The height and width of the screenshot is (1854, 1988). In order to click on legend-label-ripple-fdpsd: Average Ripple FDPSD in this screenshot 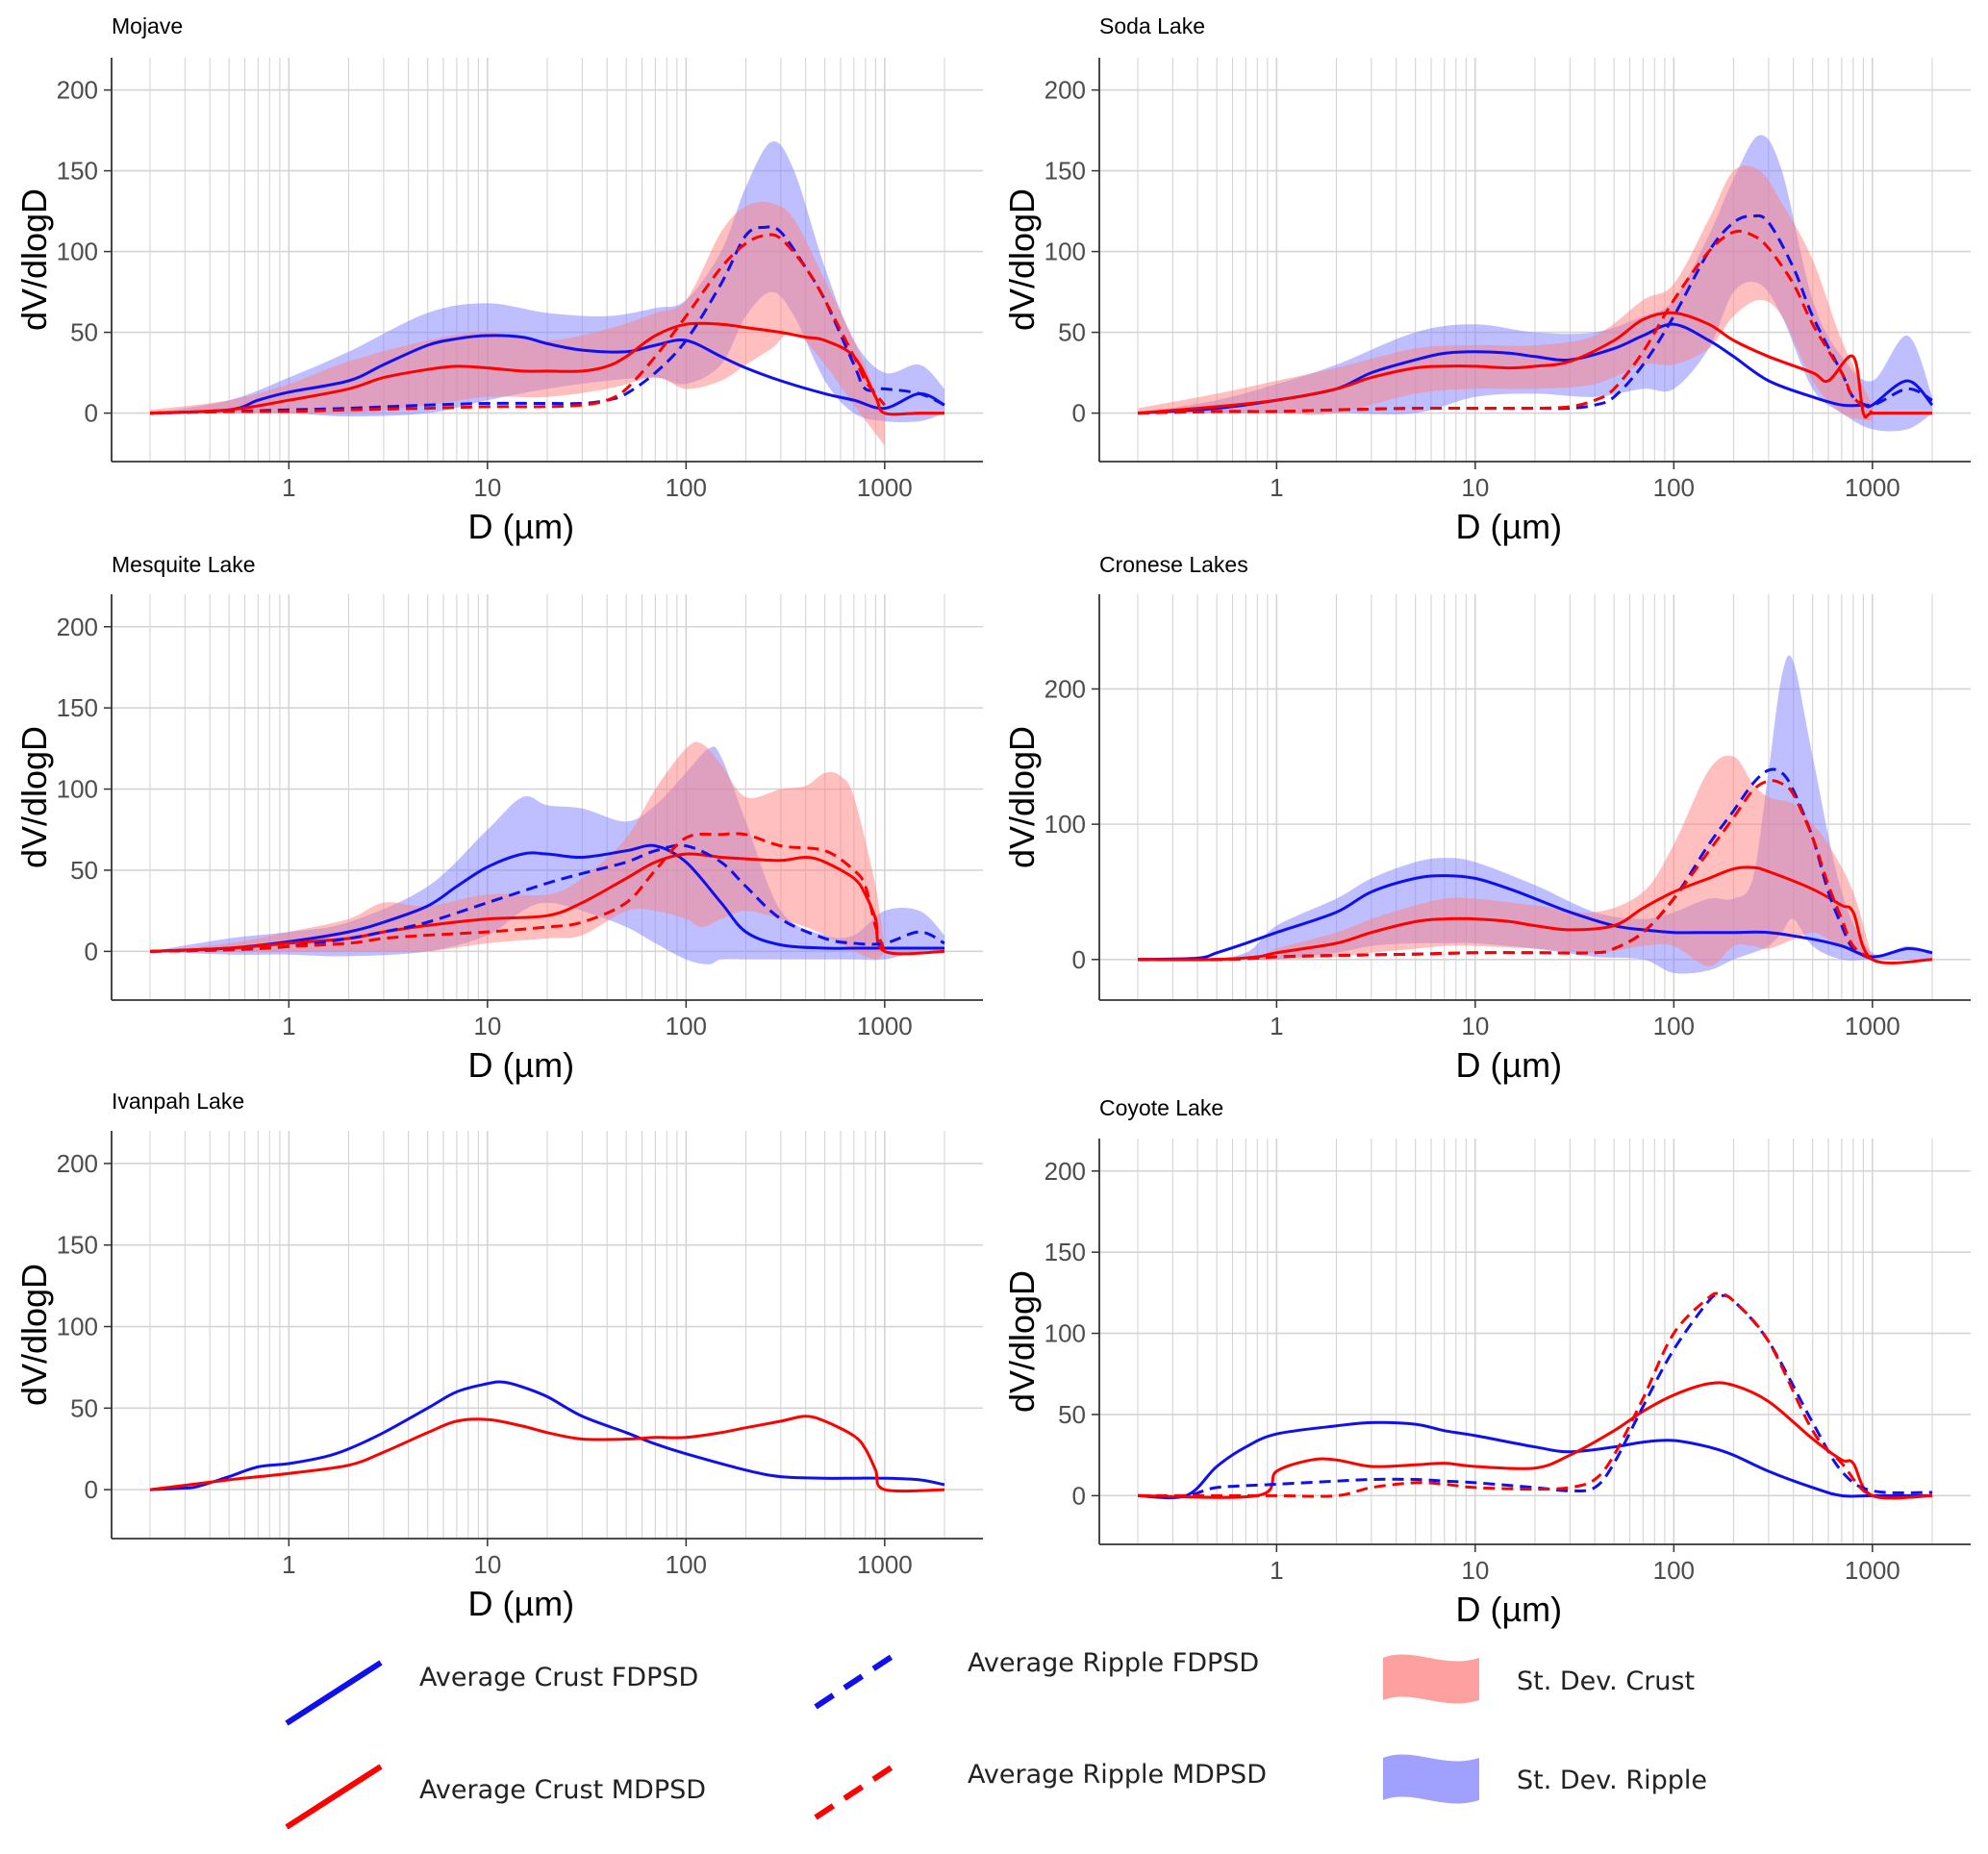, I will do `click(1113, 1663)`.